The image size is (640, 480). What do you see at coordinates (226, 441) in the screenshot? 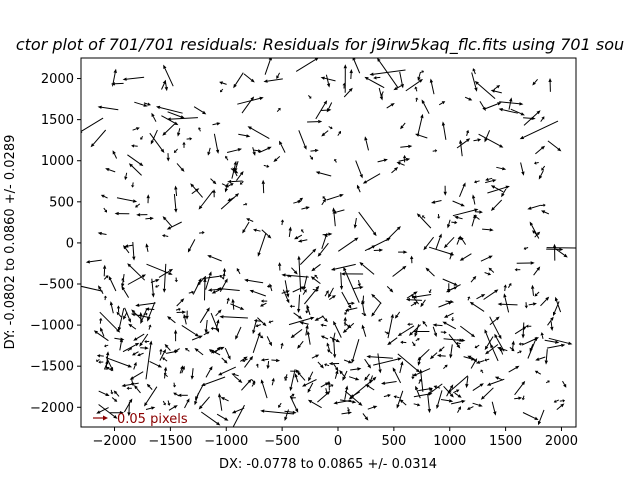
I see `x-tick-label: −1000` at bounding box center [226, 441].